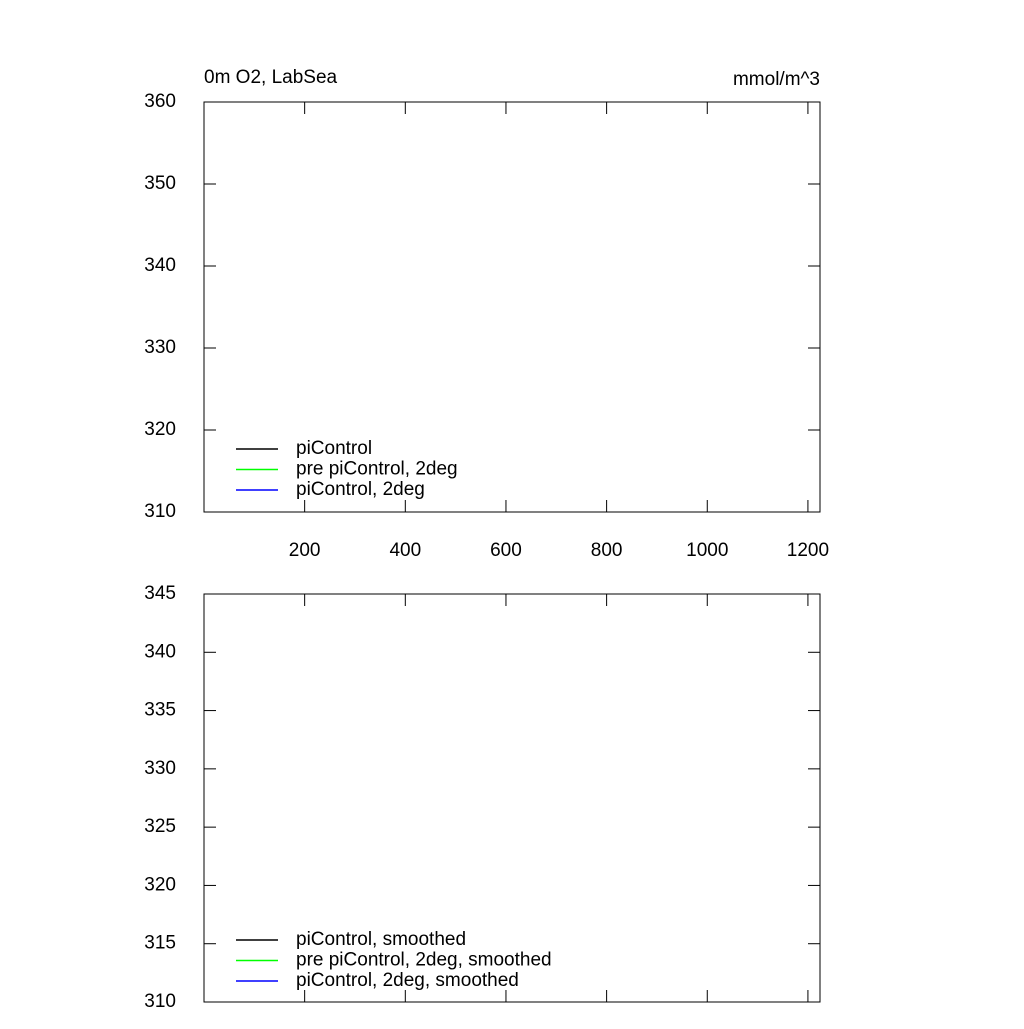  Describe the element at coordinates (808, 550) in the screenshot. I see `x-tick-label: 1200` at that location.